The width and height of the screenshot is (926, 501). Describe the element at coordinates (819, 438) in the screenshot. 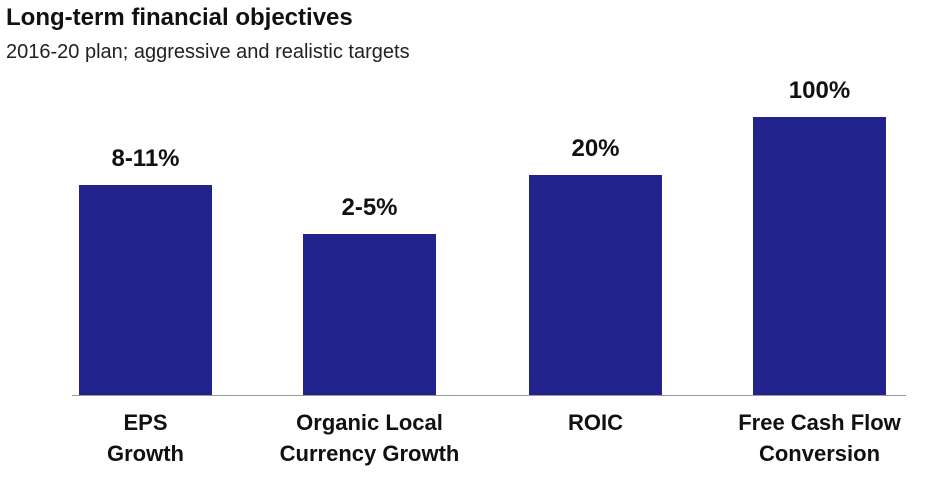

I see `x-tick-label: Free Cash Flow Conversion` at that location.